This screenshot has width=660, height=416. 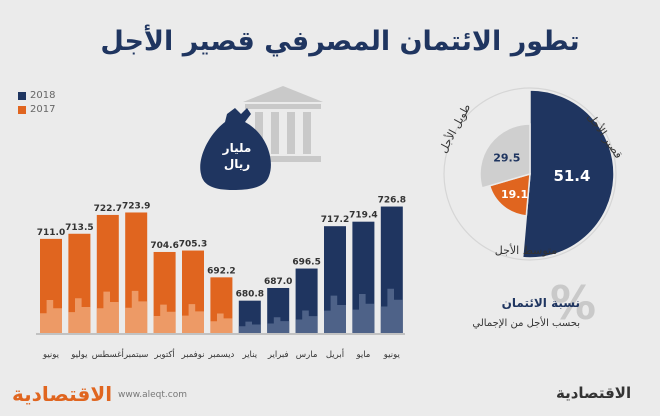 I want to click on bar-value-label-4: 704.6, so click(x=164, y=246).